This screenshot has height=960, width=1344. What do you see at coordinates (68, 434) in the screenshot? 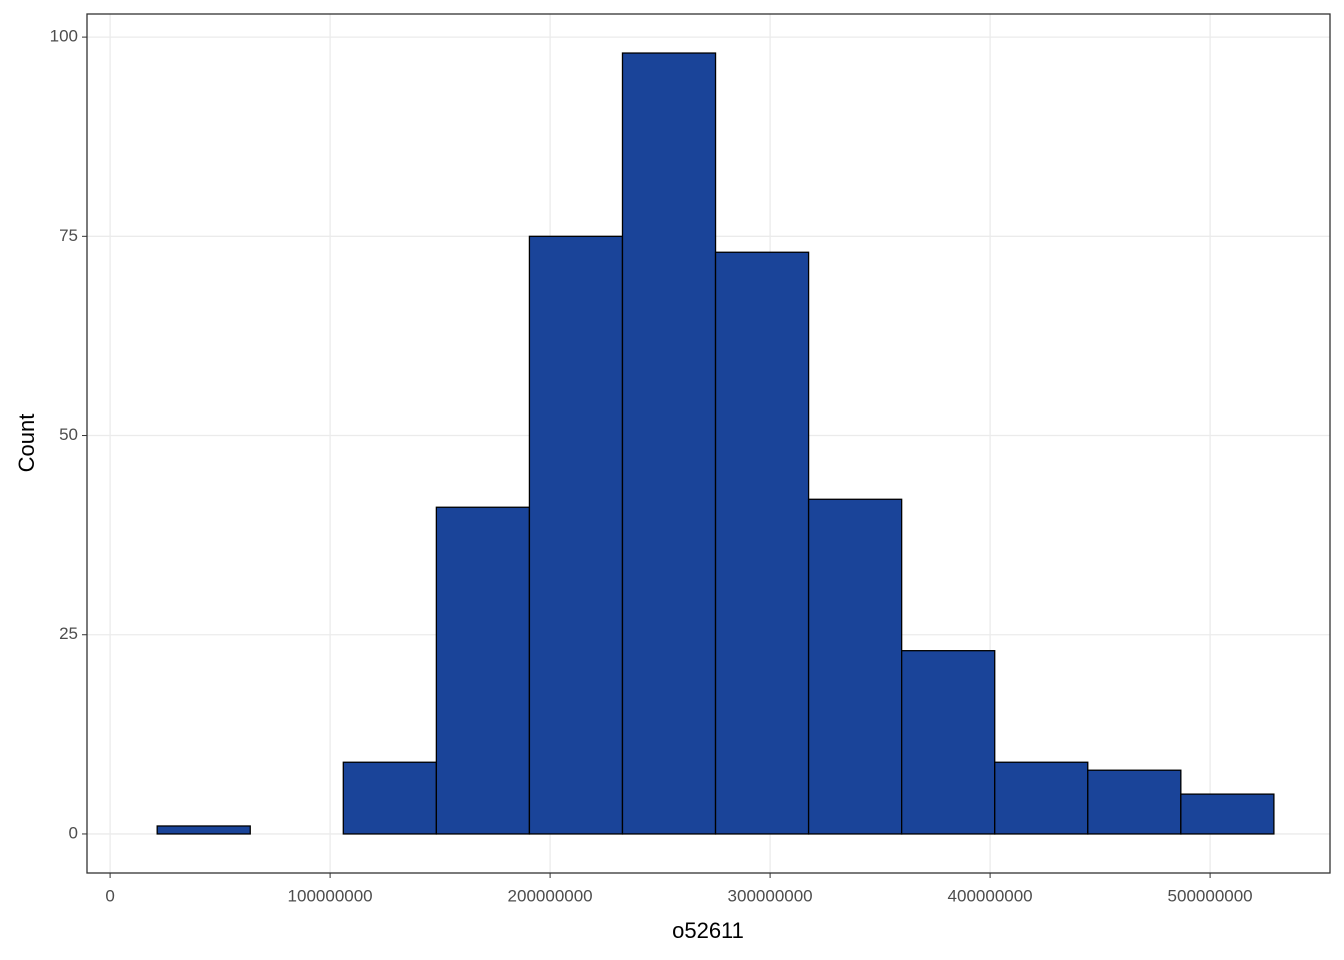
I see `y-tick-label: 50` at bounding box center [68, 434].